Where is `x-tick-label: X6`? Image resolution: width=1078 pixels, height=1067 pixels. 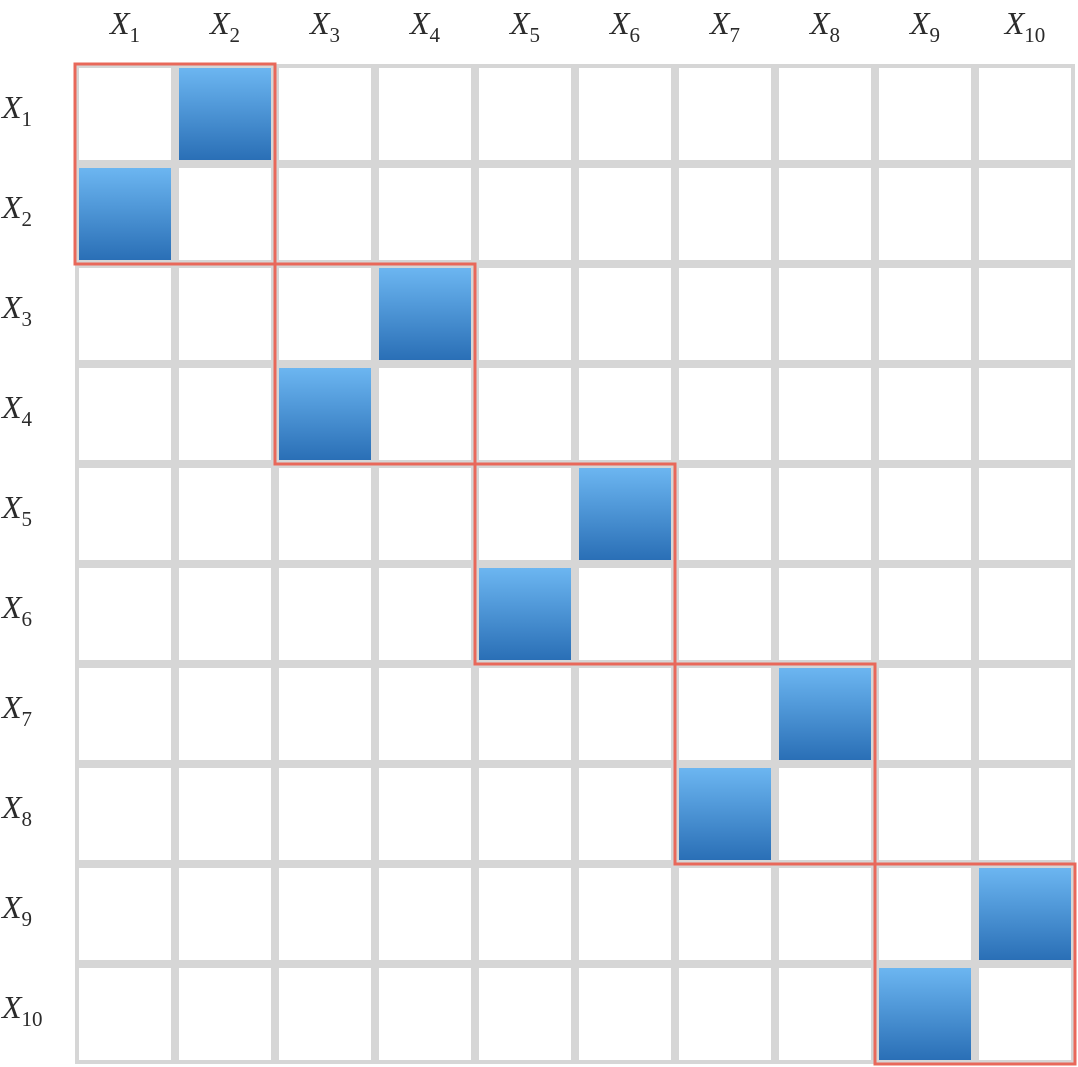
x-tick-label: X6 is located at coordinates (624, 26).